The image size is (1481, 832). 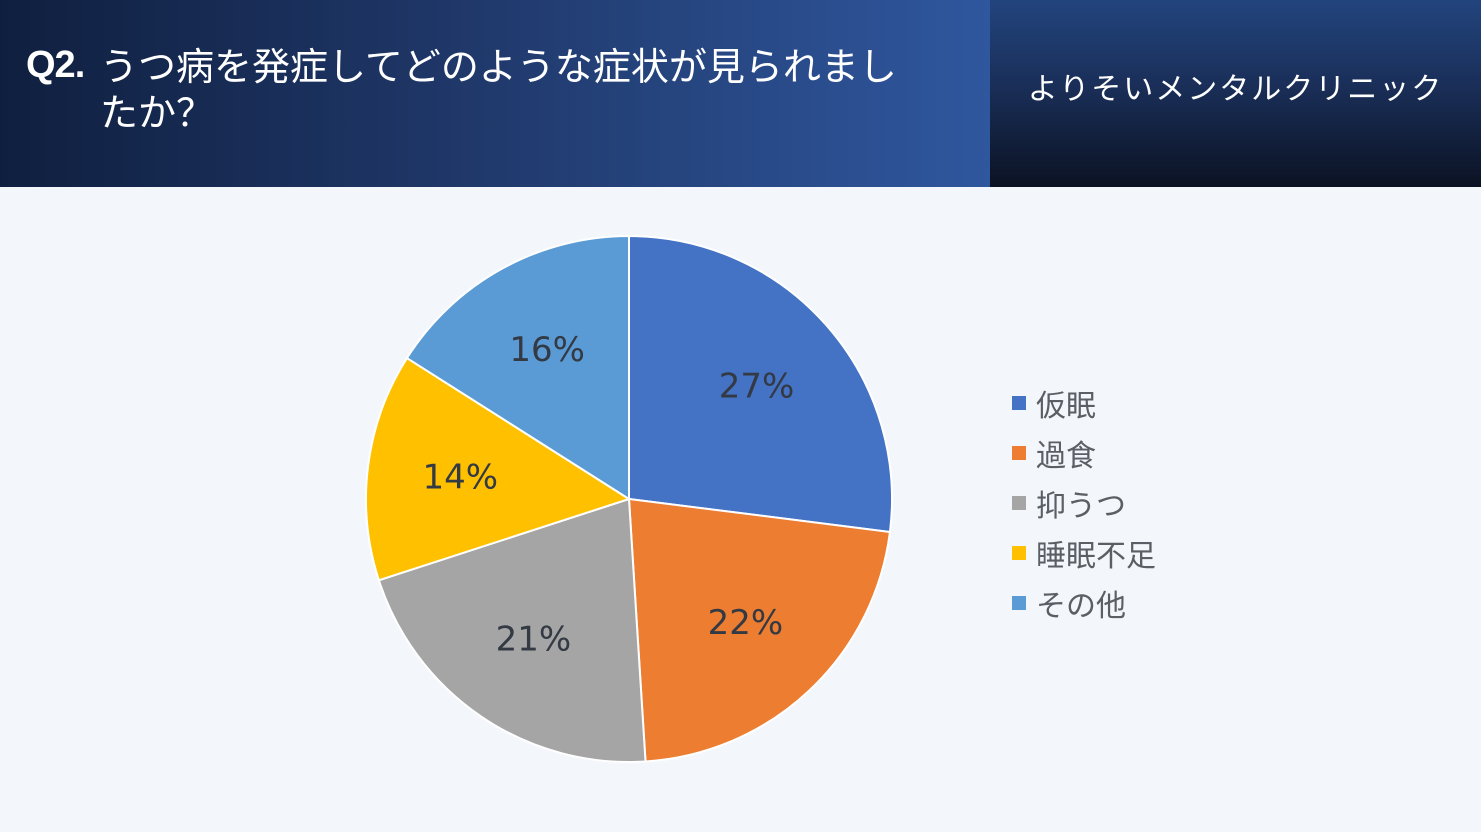 I want to click on slice-value-label: 22%, so click(x=746, y=623).